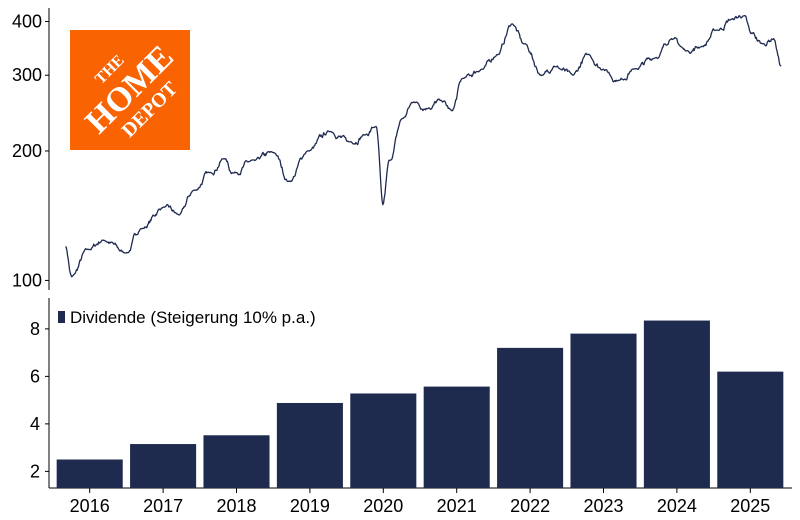 The image size is (800, 520). Describe the element at coordinates (61, 317) in the screenshot. I see `legend-swatch` at that location.